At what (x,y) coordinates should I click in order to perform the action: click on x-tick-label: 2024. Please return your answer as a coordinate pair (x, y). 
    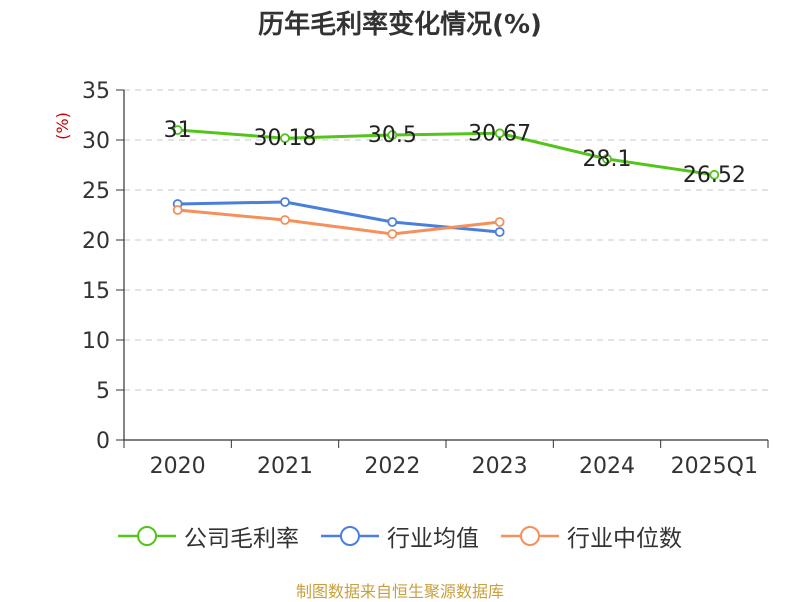
    Looking at the image, I should click on (607, 466).